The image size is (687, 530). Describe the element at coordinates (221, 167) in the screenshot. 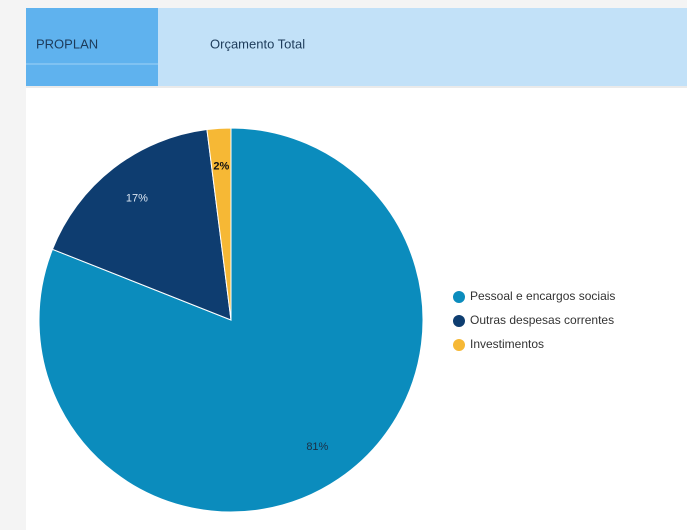

I see `slice-label: 2%` at that location.